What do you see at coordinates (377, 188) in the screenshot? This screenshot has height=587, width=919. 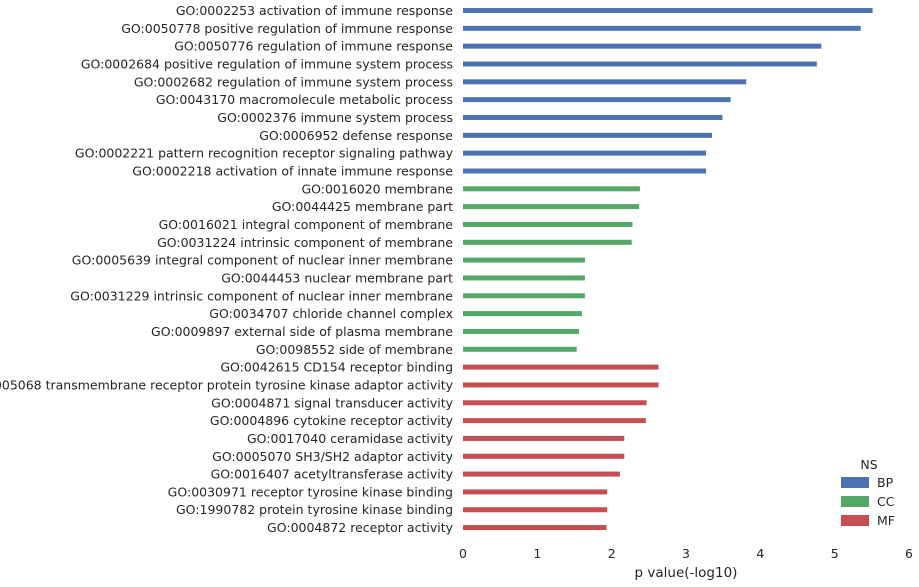 I see `category-label: GO:0016020 membrane` at bounding box center [377, 188].